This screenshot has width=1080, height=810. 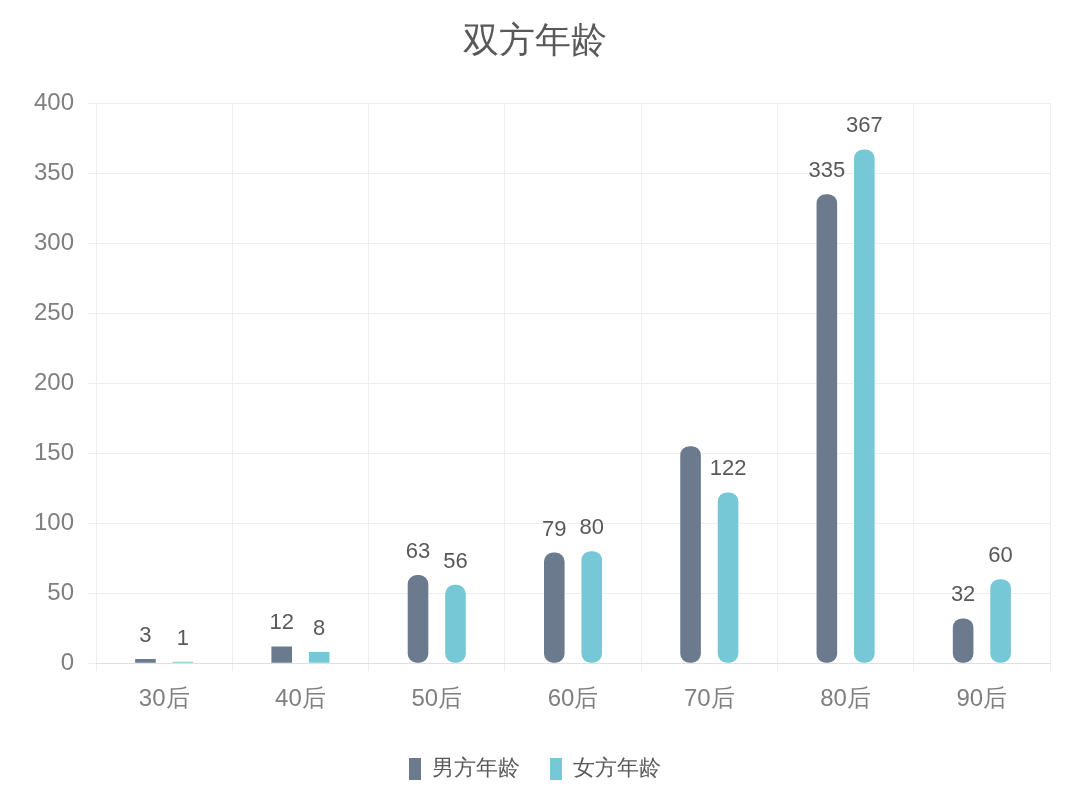 I want to click on y-tick-label: 50, so click(x=61, y=591).